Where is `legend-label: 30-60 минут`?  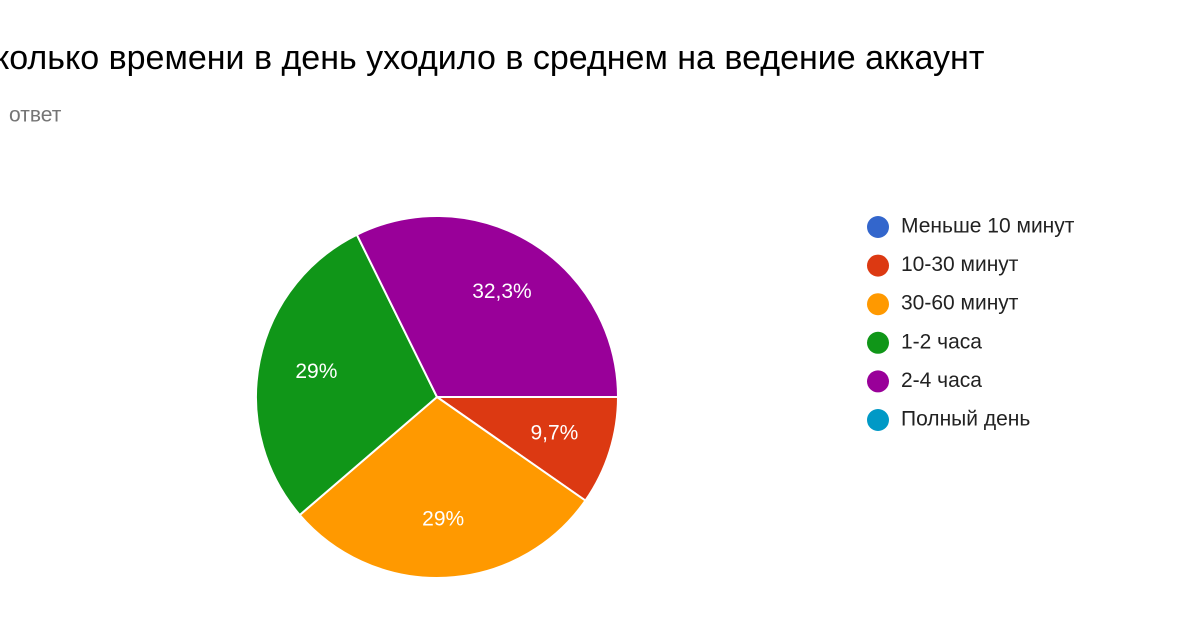 legend-label: 30-60 минут is located at coordinates (960, 303).